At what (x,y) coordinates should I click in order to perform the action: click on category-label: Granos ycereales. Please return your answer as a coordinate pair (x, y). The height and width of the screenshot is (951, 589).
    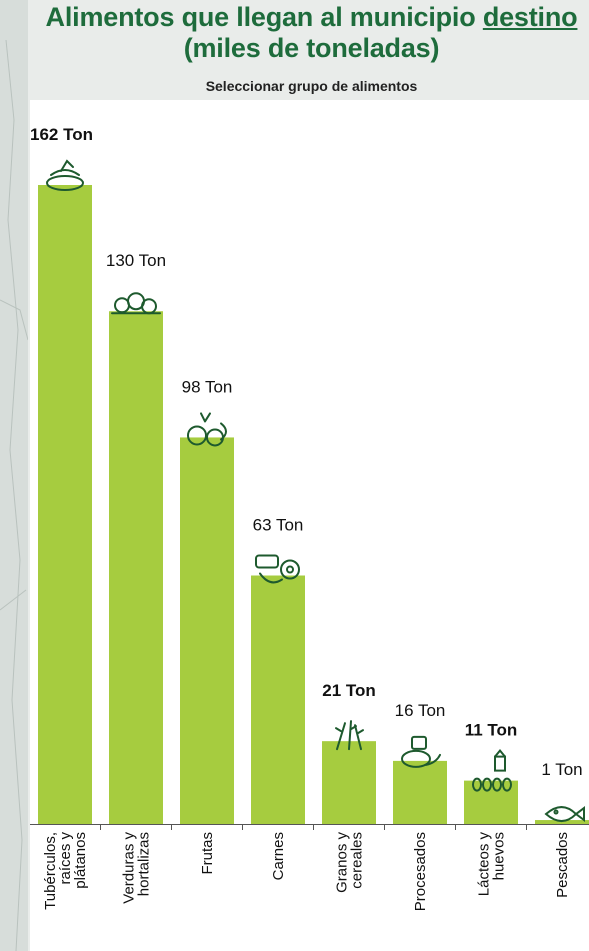
    Looking at the image, I should click on (350, 862).